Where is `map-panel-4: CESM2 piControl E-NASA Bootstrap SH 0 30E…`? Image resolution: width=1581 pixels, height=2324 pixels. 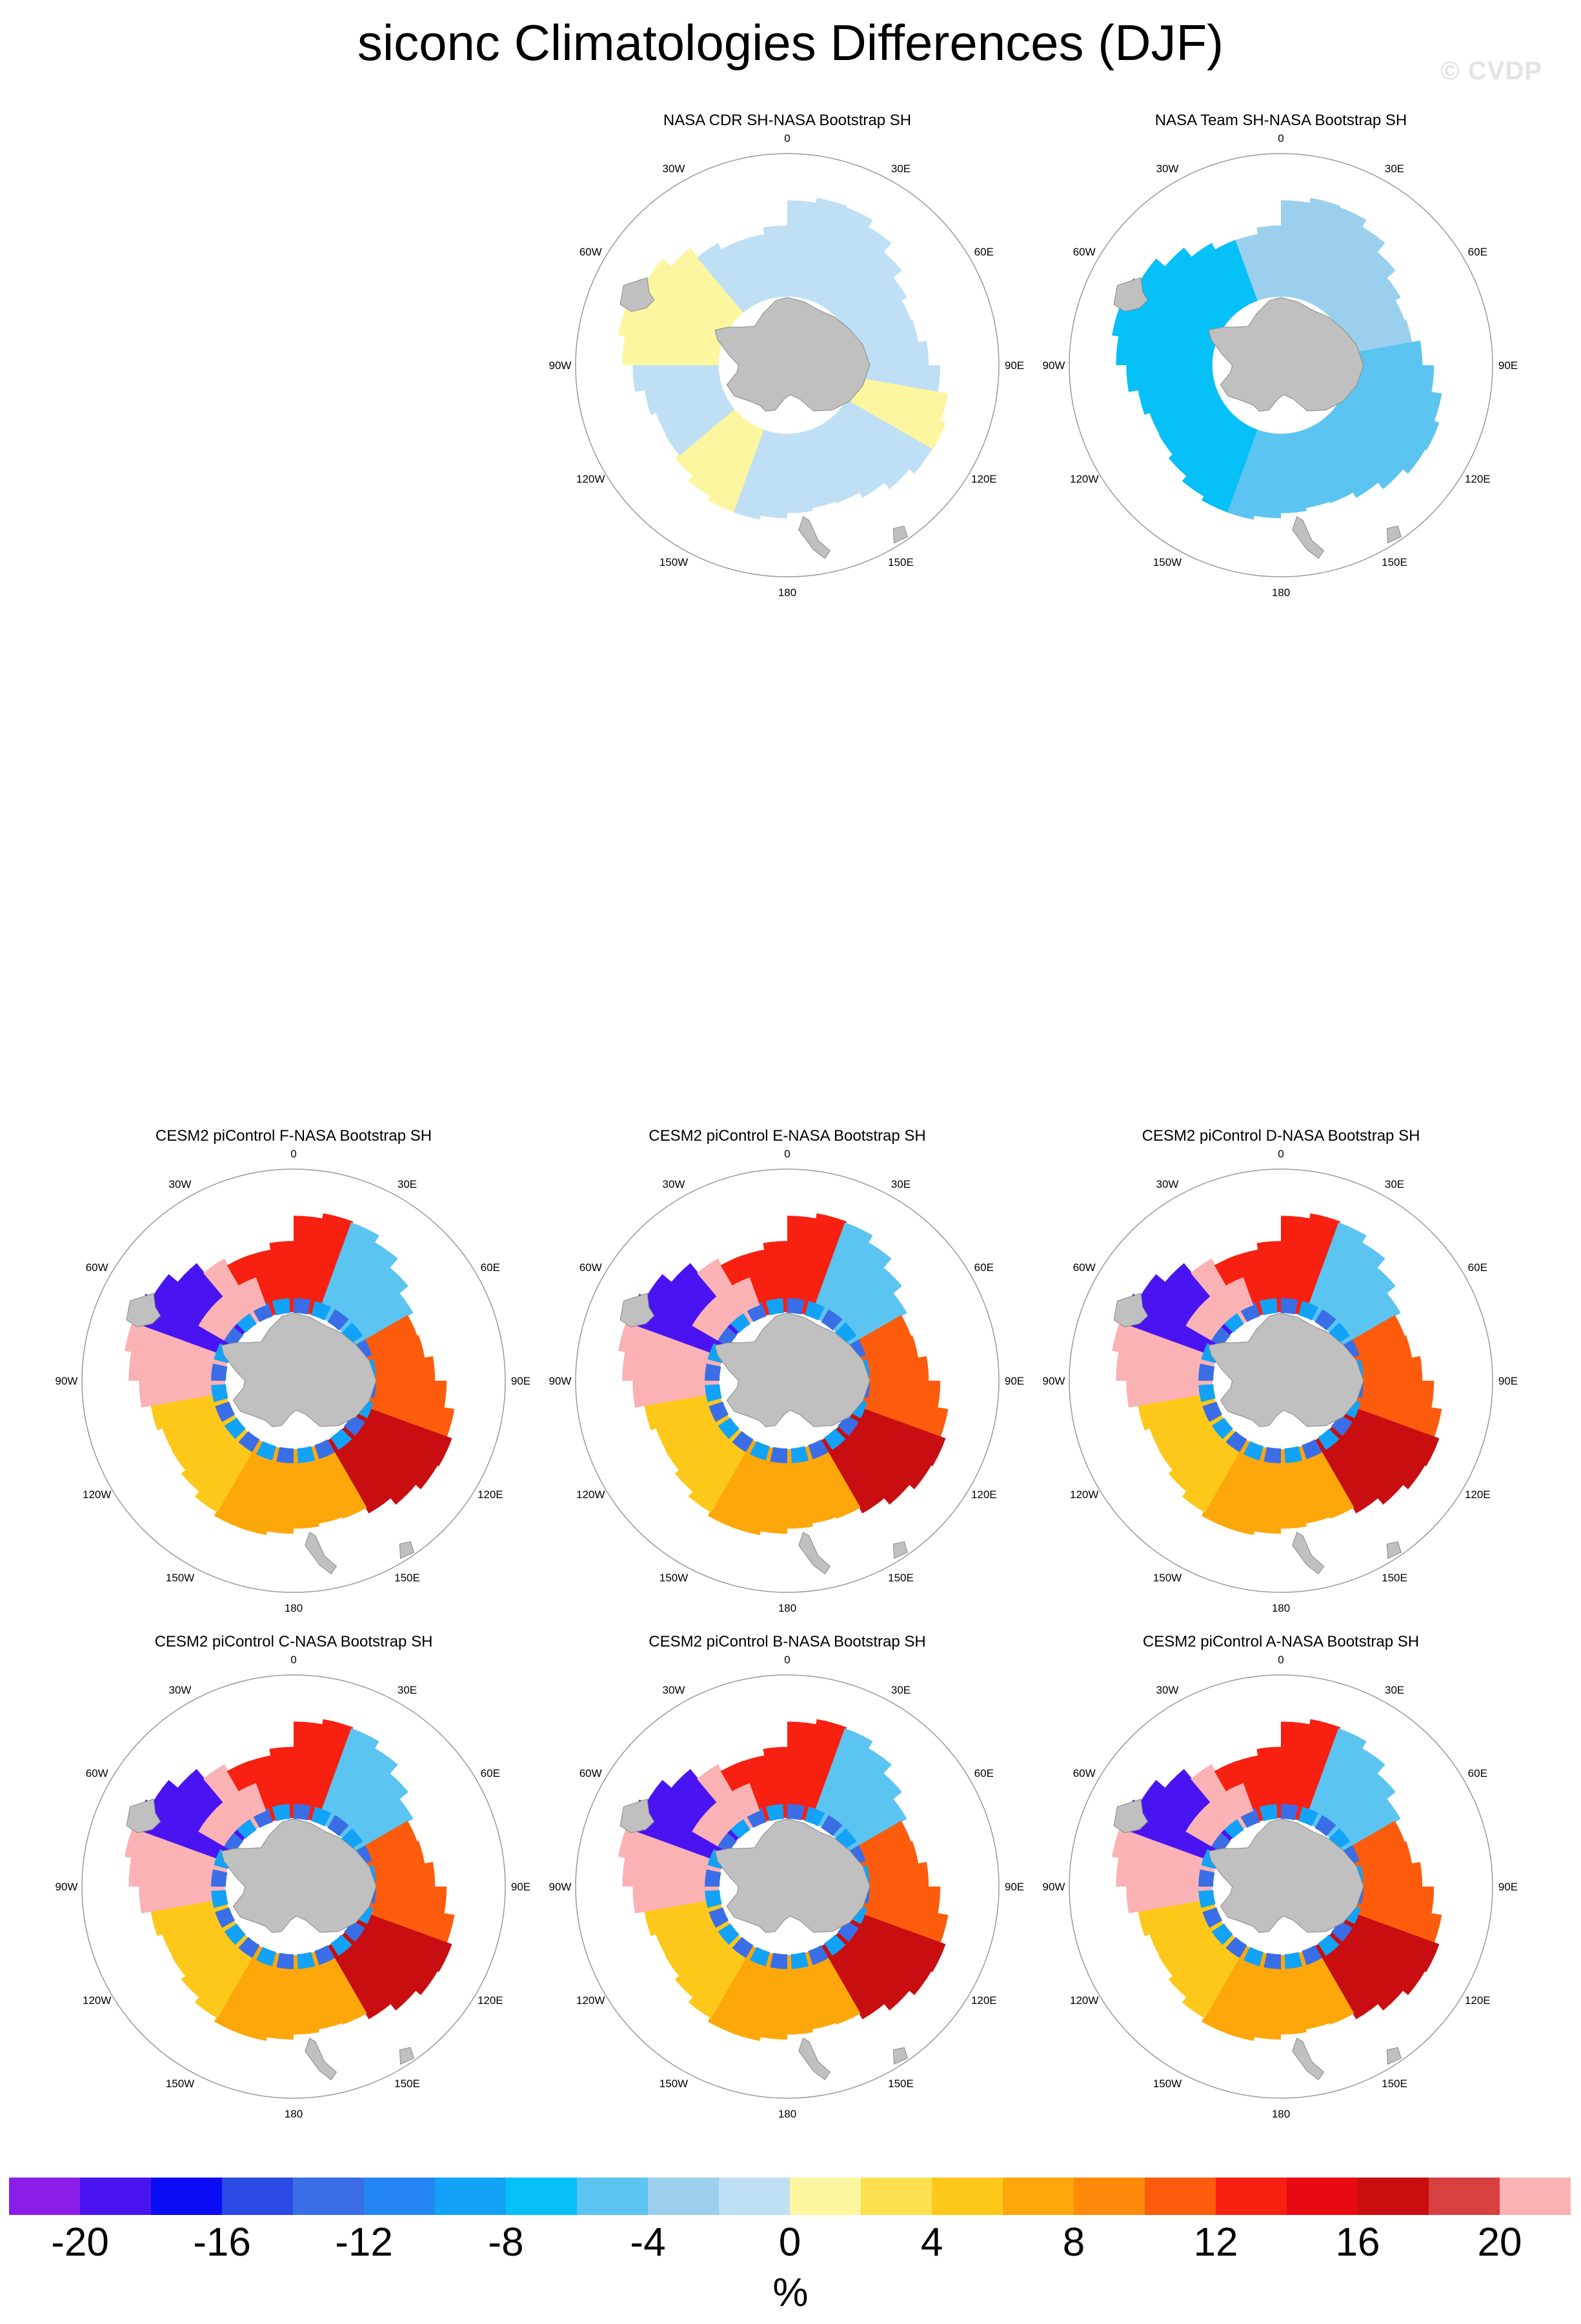 map-panel-4: CESM2 piControl E-NASA Bootstrap SH 0 30E… is located at coordinates (787, 1370).